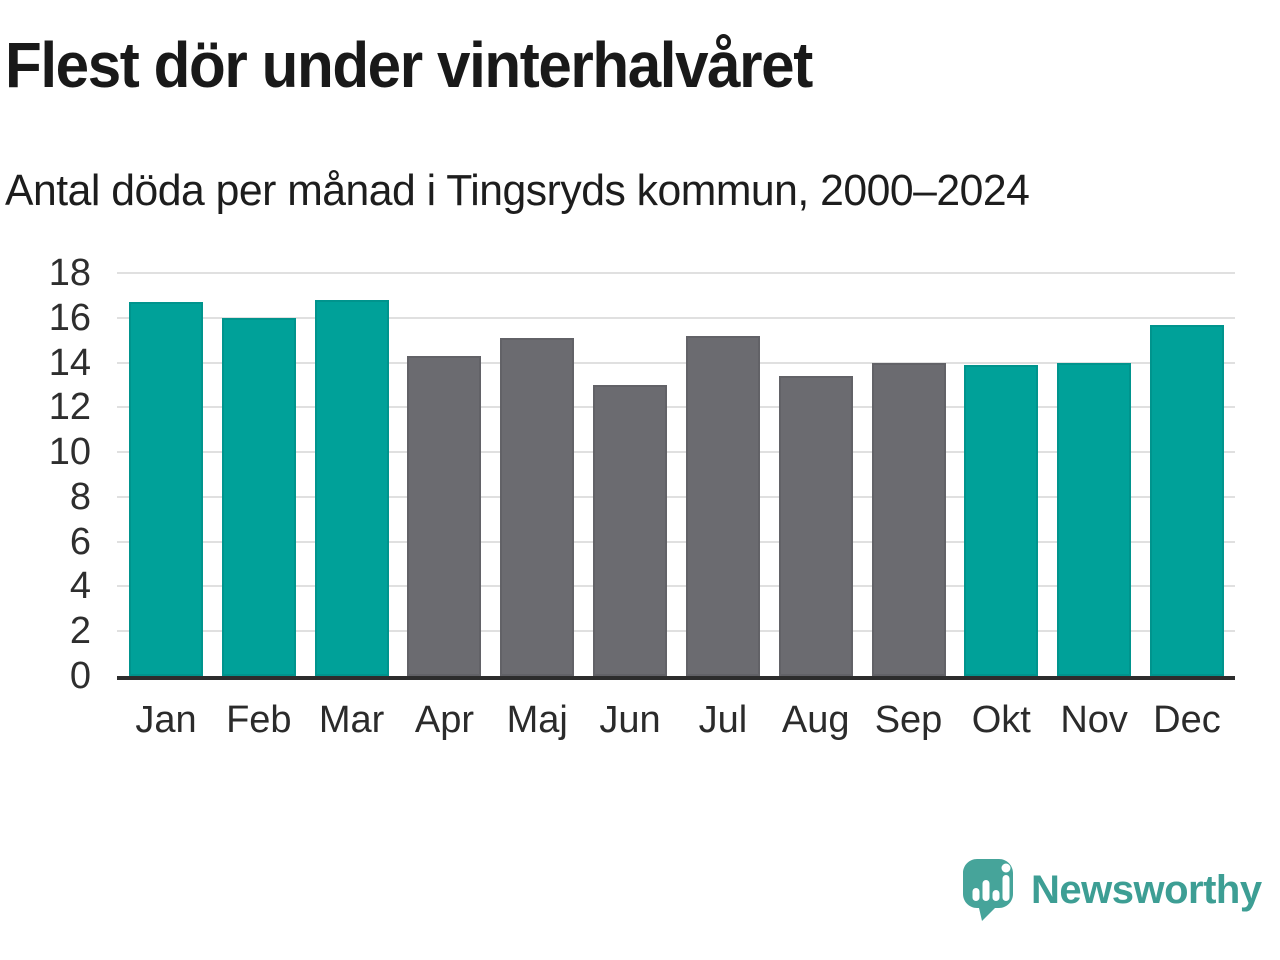 The width and height of the screenshot is (1280, 960). I want to click on y-tick-label-0: 0, so click(80, 676).